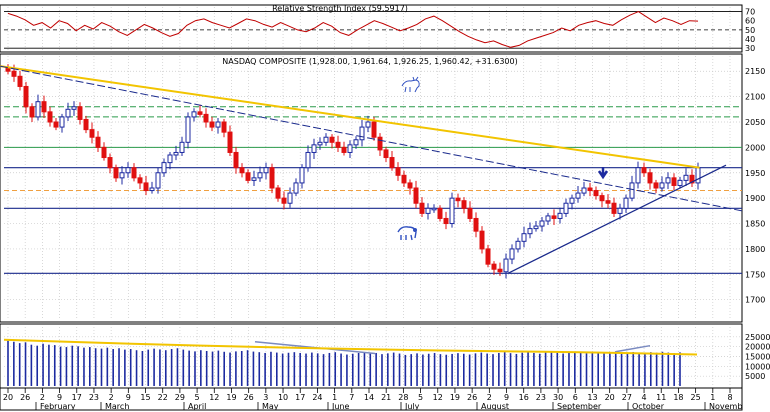 Image resolution: width=770 pixels, height=412 pixels. Describe the element at coordinates (755, 122) in the screenshot. I see `price-y-tick: 2050` at that location.